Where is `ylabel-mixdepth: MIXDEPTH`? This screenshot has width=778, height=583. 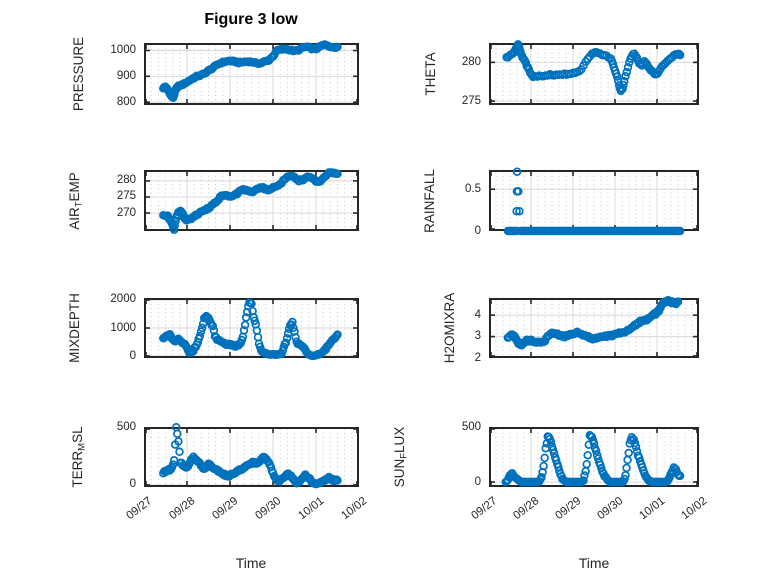
ylabel-mixdepth: MIXDEPTH is located at coordinates (75, 328).